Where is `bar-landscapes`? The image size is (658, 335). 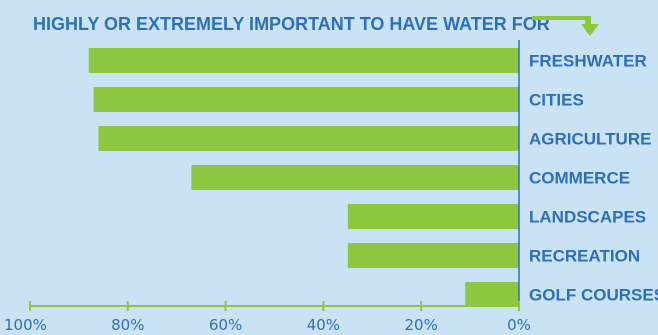
bar-landscapes is located at coordinates (433, 216).